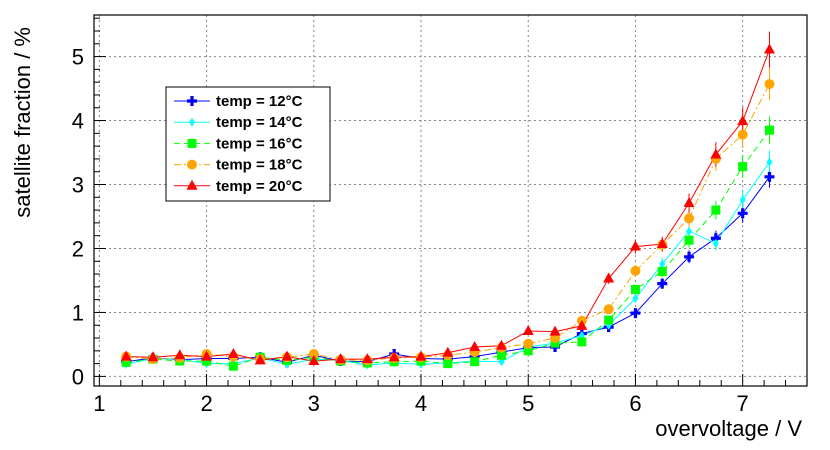 The image size is (830, 450). Describe the element at coordinates (259, 143) in the screenshot. I see `legend-label-3: temp = 16°C` at that location.